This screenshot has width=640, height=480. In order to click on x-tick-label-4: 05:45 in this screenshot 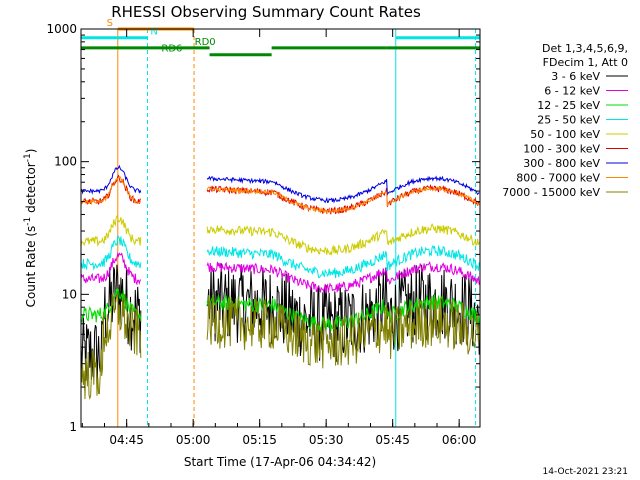, I will do `click(392, 440)`.